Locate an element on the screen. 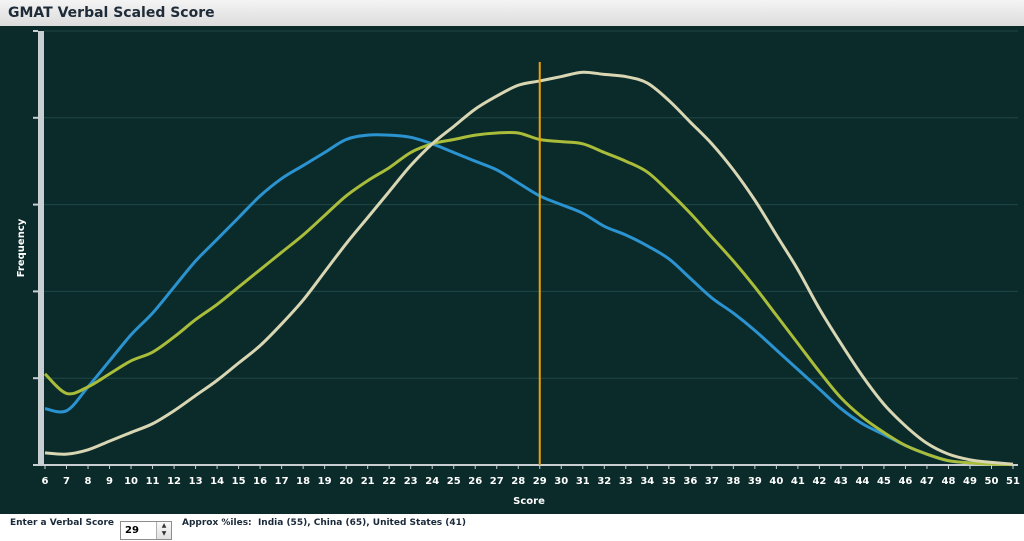 The image size is (1024, 541). x-tick-label: 12 is located at coordinates (174, 481).